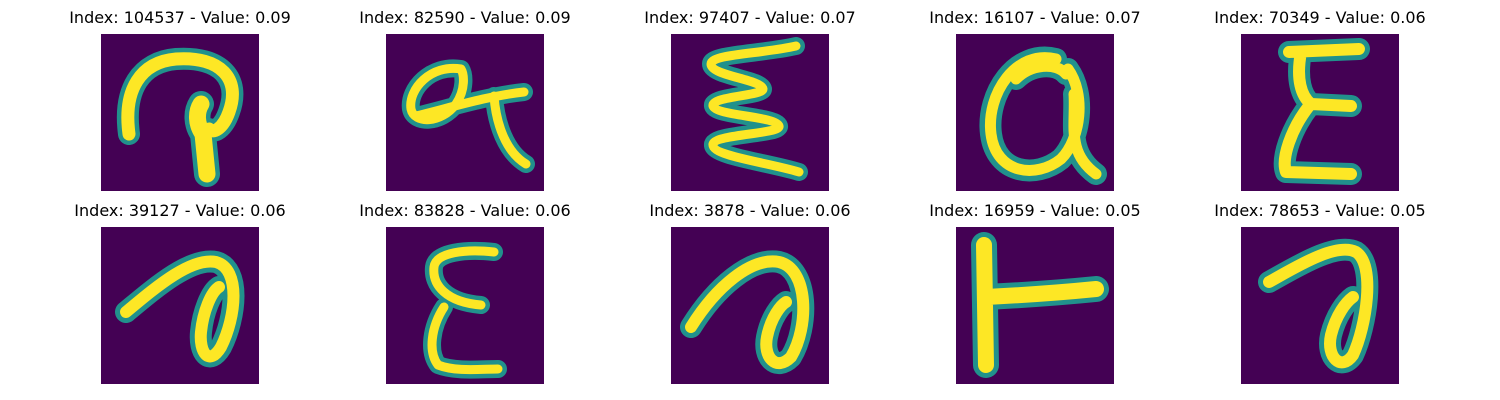 The width and height of the screenshot is (1500, 400). I want to click on panel-9: Index: 16959 - Value: 0.05, so click(1035, 296).